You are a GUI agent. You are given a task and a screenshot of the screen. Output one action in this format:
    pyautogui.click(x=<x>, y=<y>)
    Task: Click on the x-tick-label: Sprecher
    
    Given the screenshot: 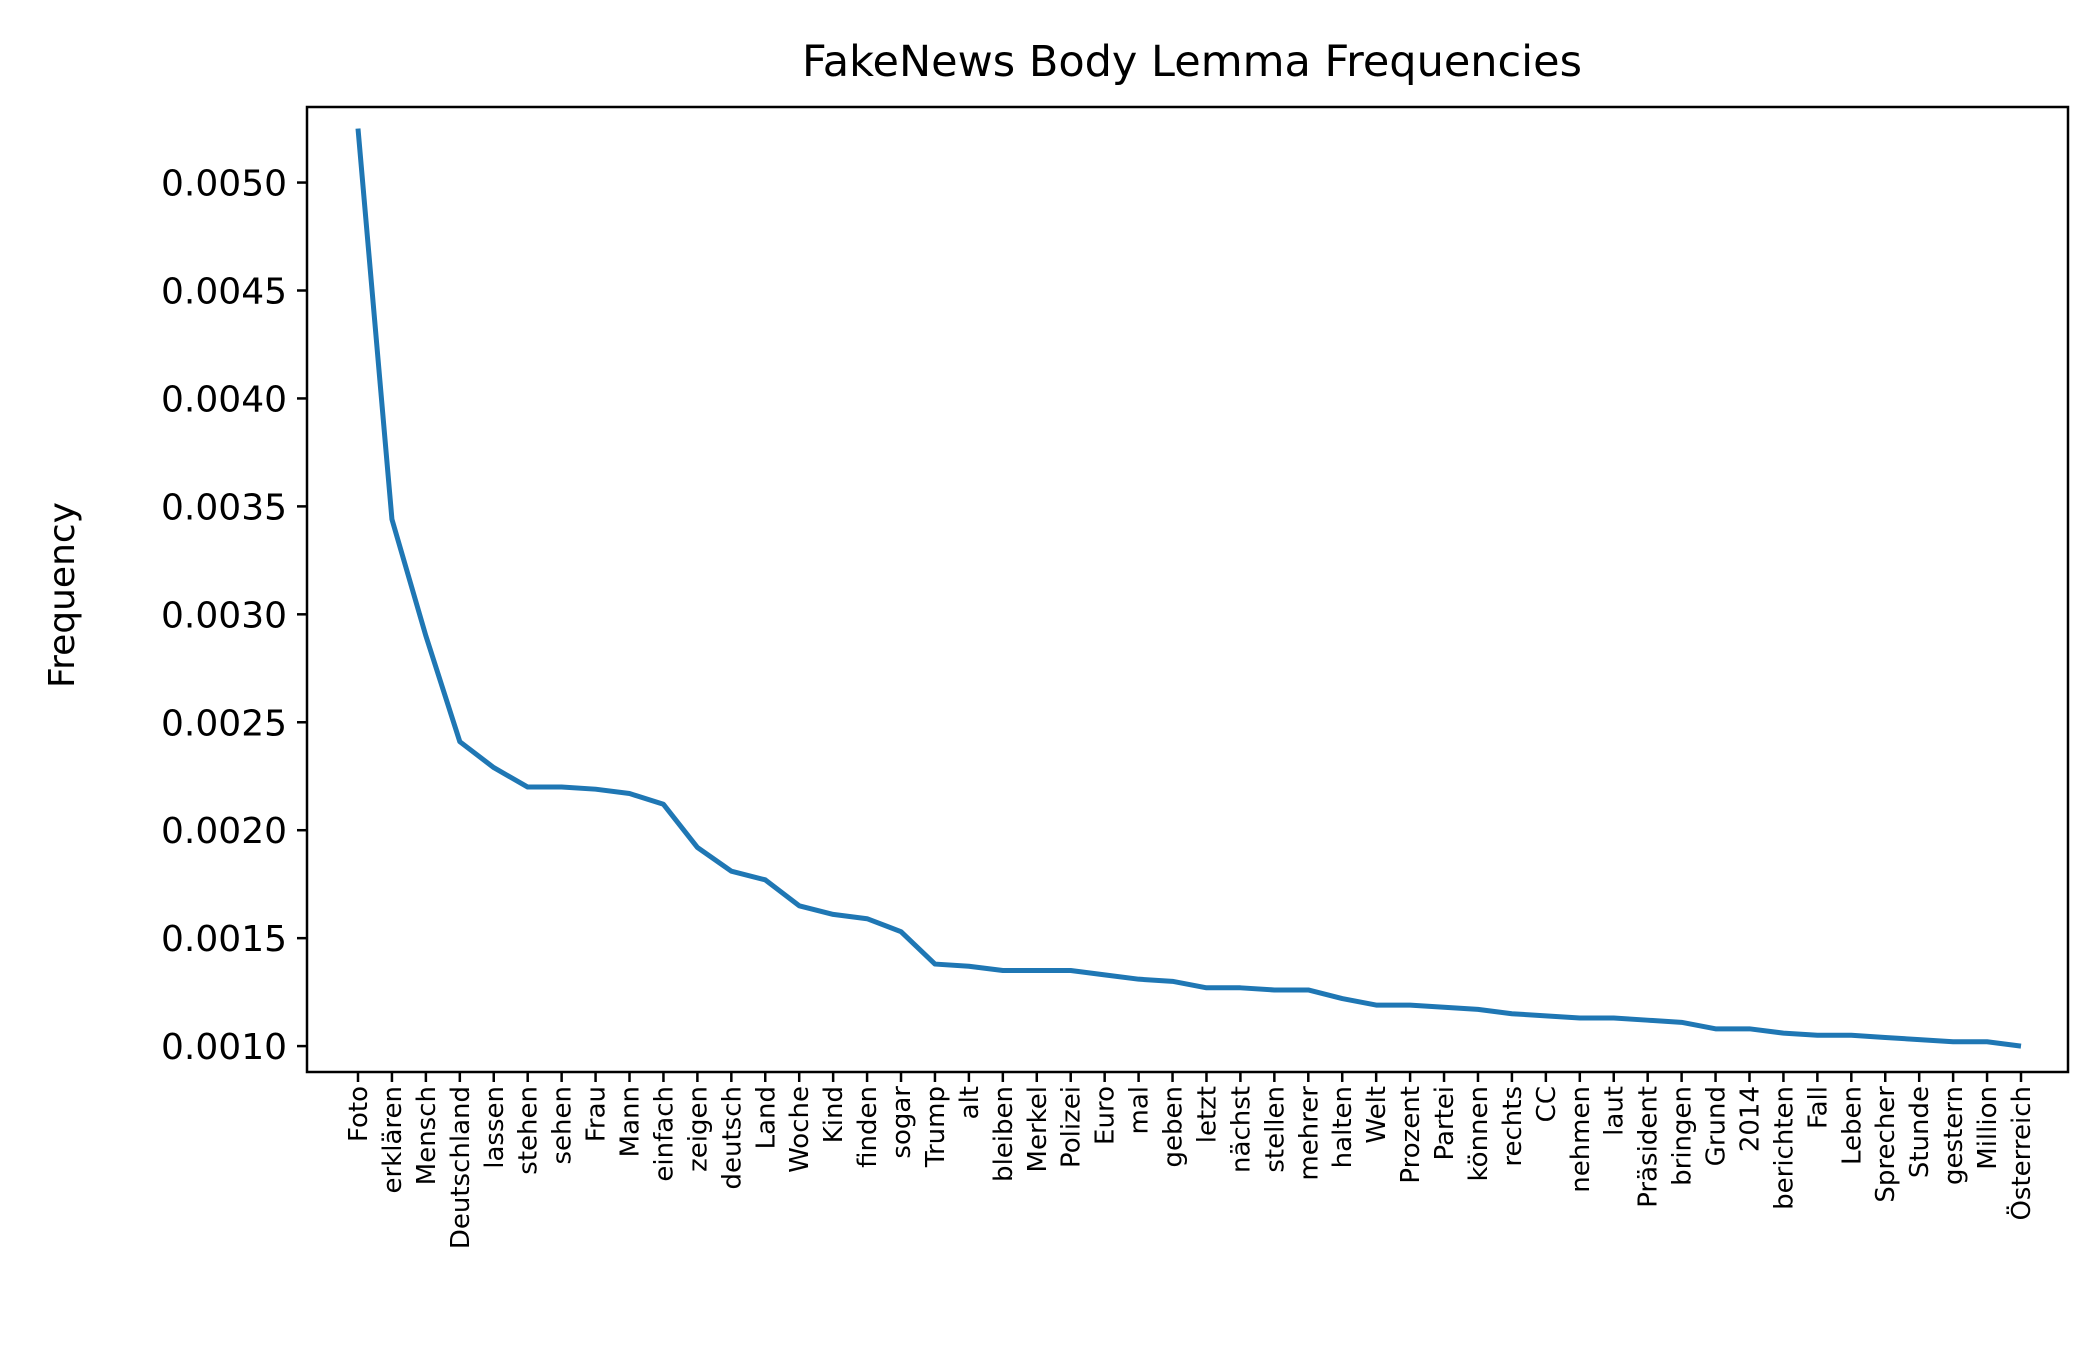 What is the action you would take?
    pyautogui.click(x=1886, y=1144)
    